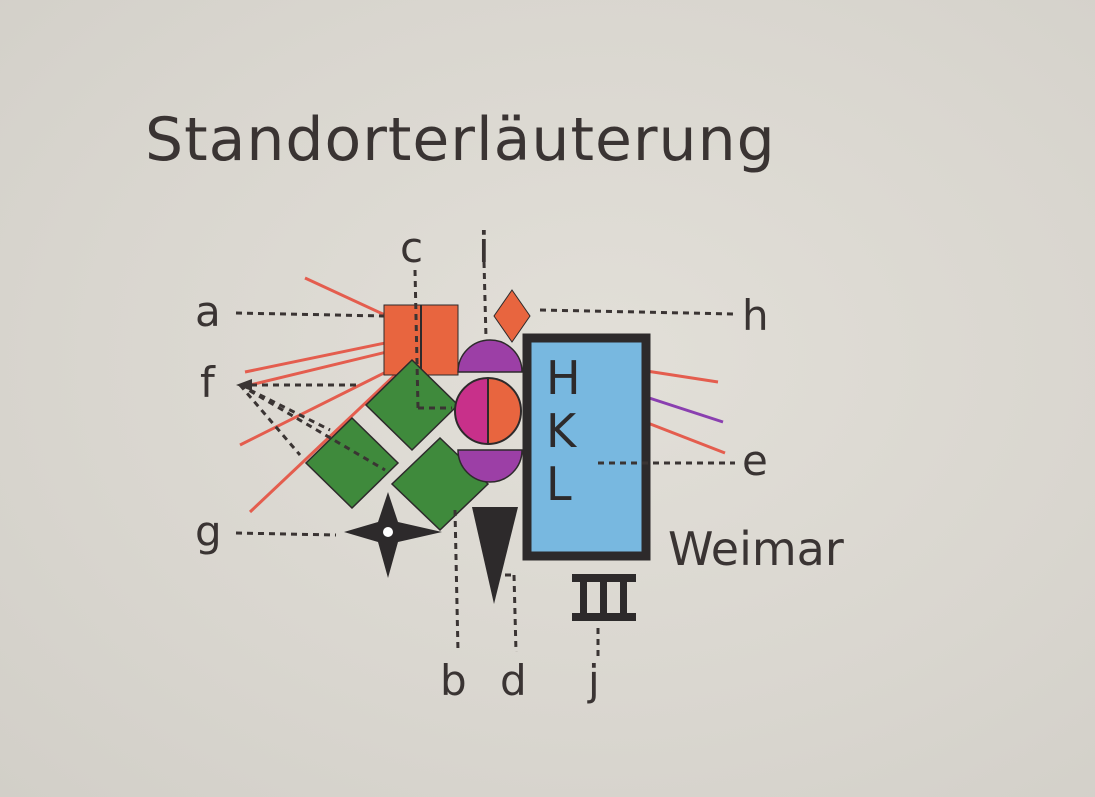 This screenshot has width=1095, height=797. Describe the element at coordinates (485, 300) in the screenshot. I see `leader-i` at that location.